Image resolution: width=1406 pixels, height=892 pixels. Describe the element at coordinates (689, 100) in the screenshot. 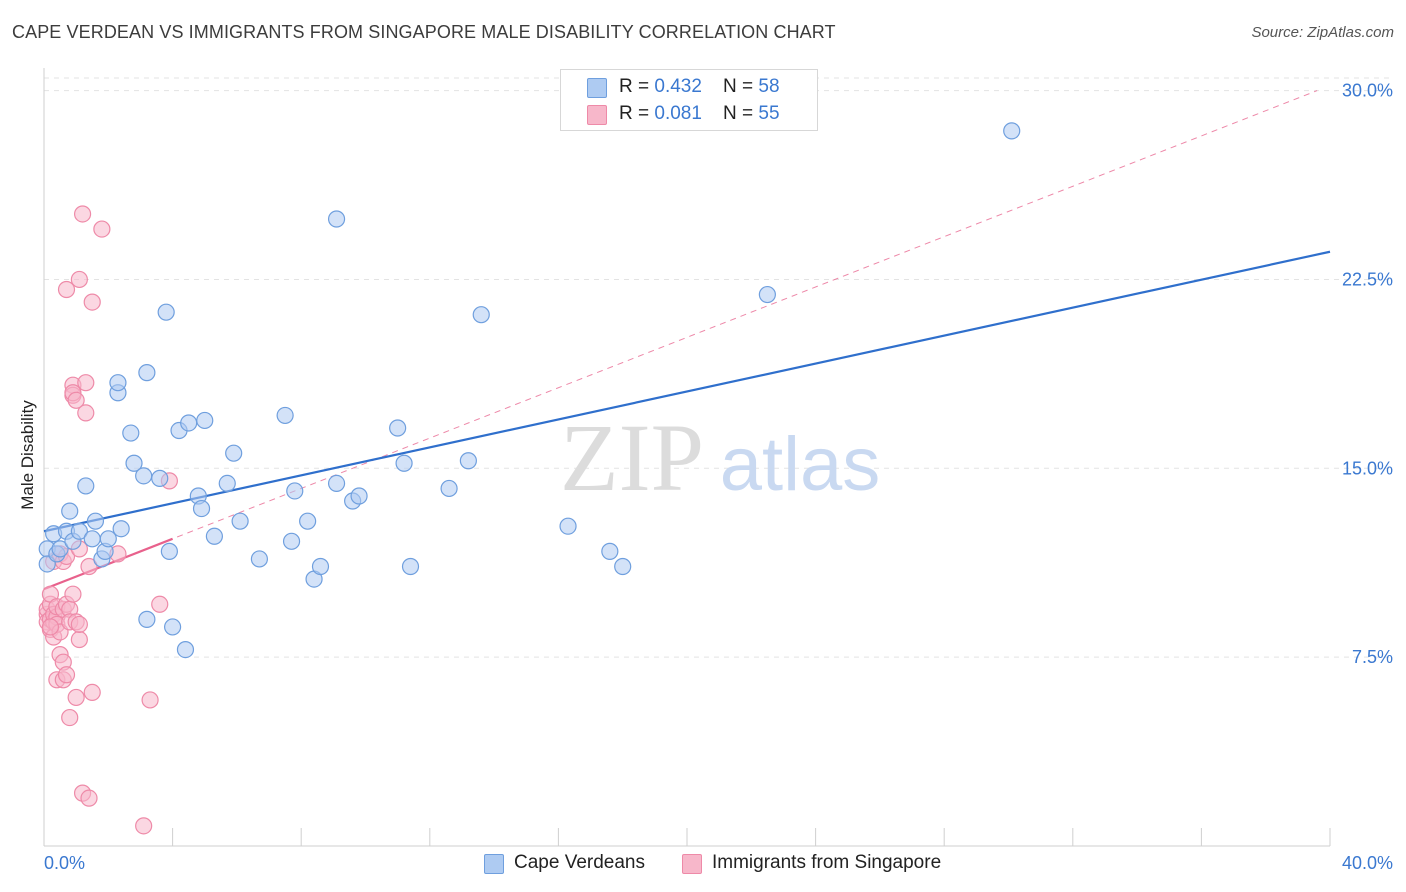

I see `correlation-legend: R = 0.432 N = 58 R = 0.081 N = 55` at that location.